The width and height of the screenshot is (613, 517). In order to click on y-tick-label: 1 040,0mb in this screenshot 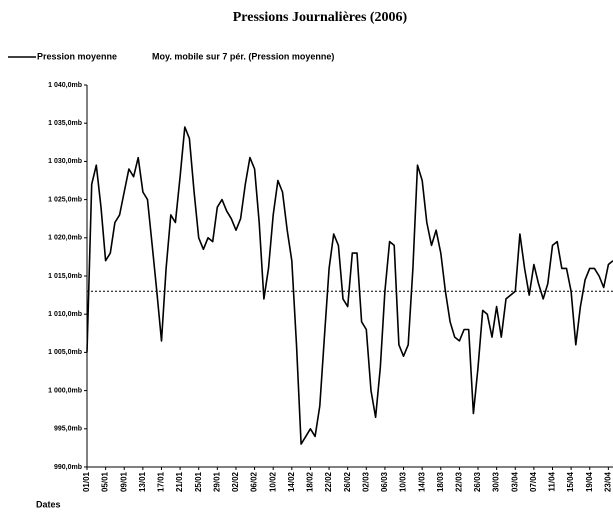, I will do `click(65, 85)`.